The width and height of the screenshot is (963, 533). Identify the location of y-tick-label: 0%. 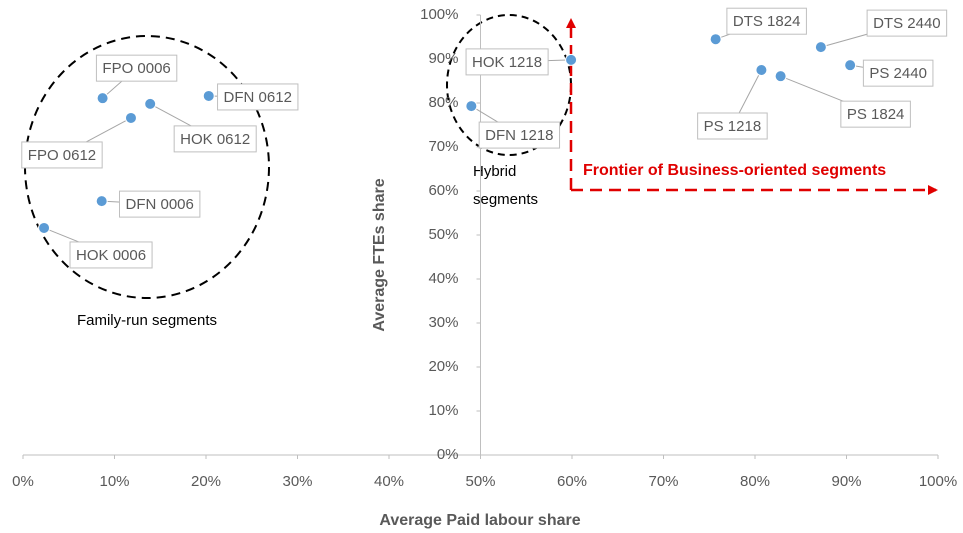
(448, 454).